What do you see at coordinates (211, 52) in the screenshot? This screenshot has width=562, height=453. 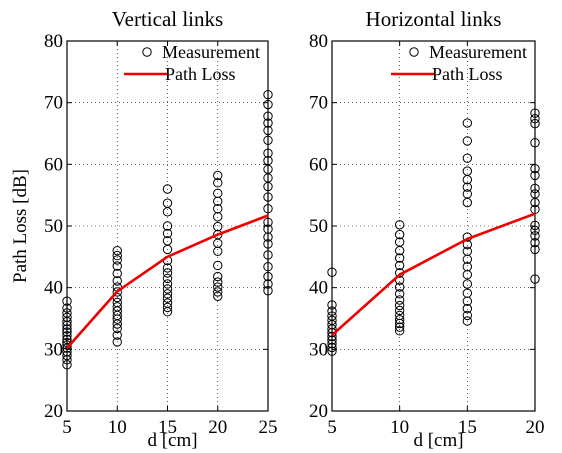 I see `legend-label-measurement: Measurement` at bounding box center [211, 52].